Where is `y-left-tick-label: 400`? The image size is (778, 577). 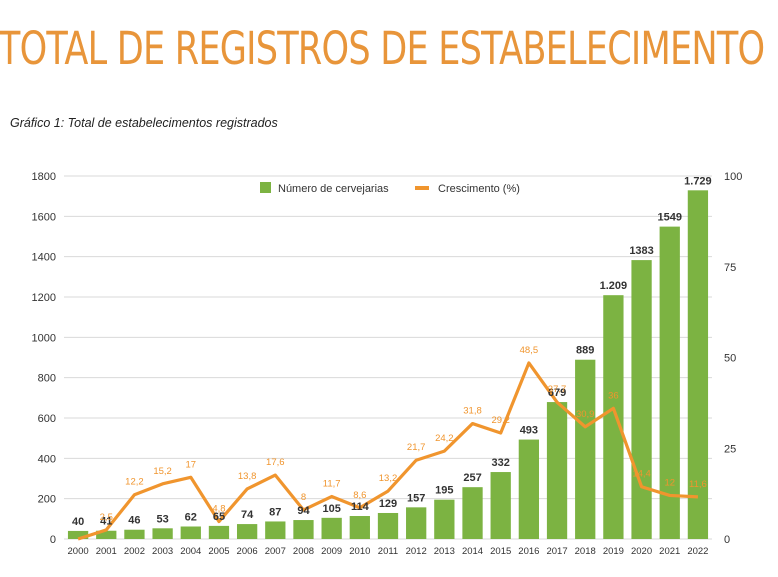 y-left-tick-label: 400 is located at coordinates (47, 459).